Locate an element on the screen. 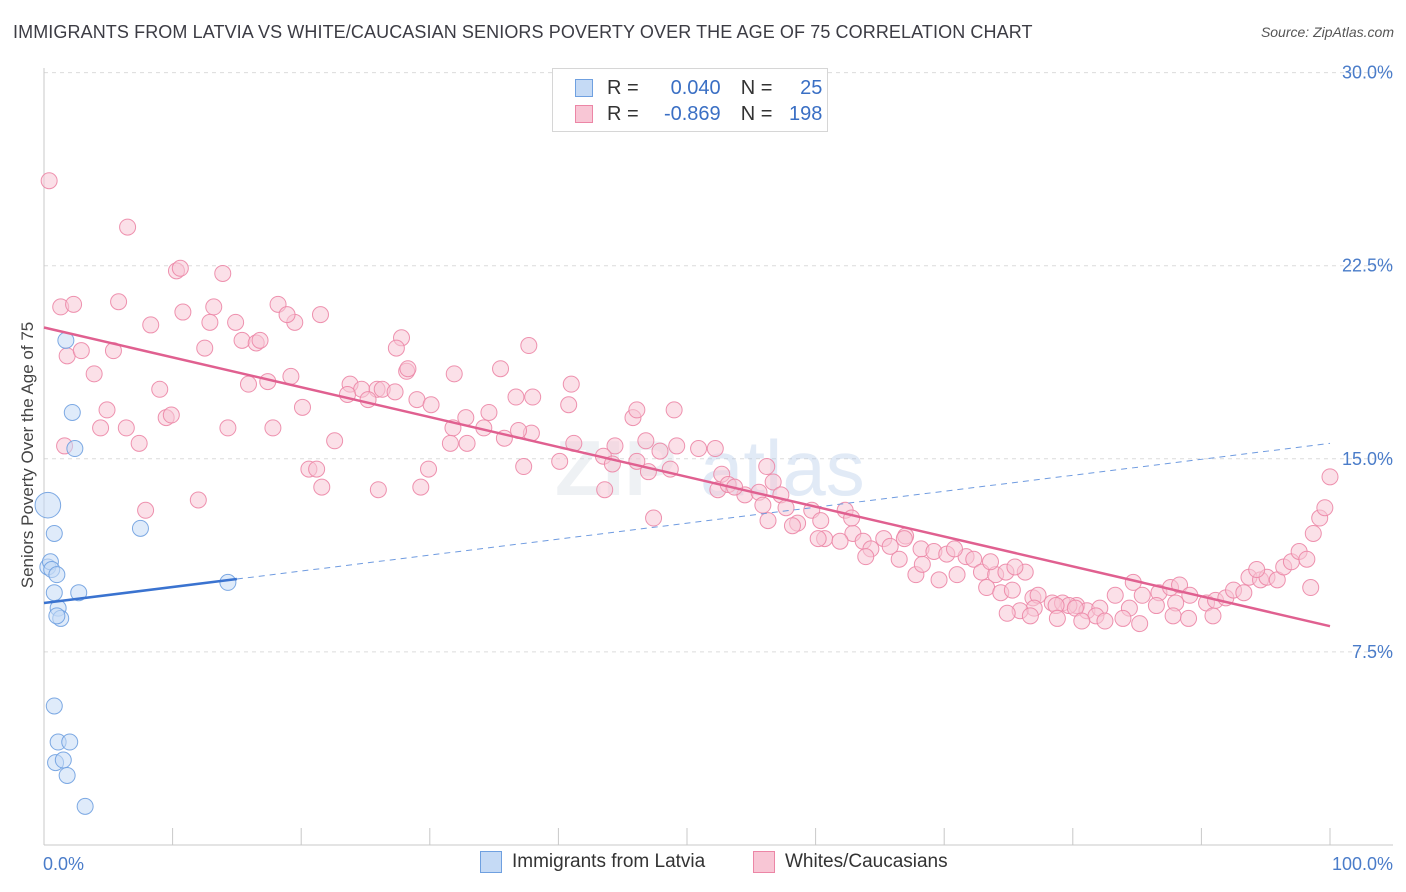  stats-swatch-latvia is located at coordinates (584, 88).